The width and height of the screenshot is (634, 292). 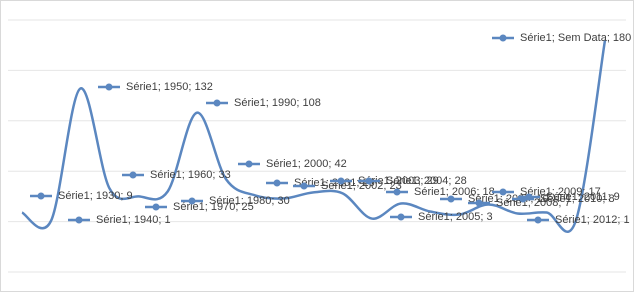 I want to click on data-label: Série1; 2004; 28, so click(x=426, y=181).